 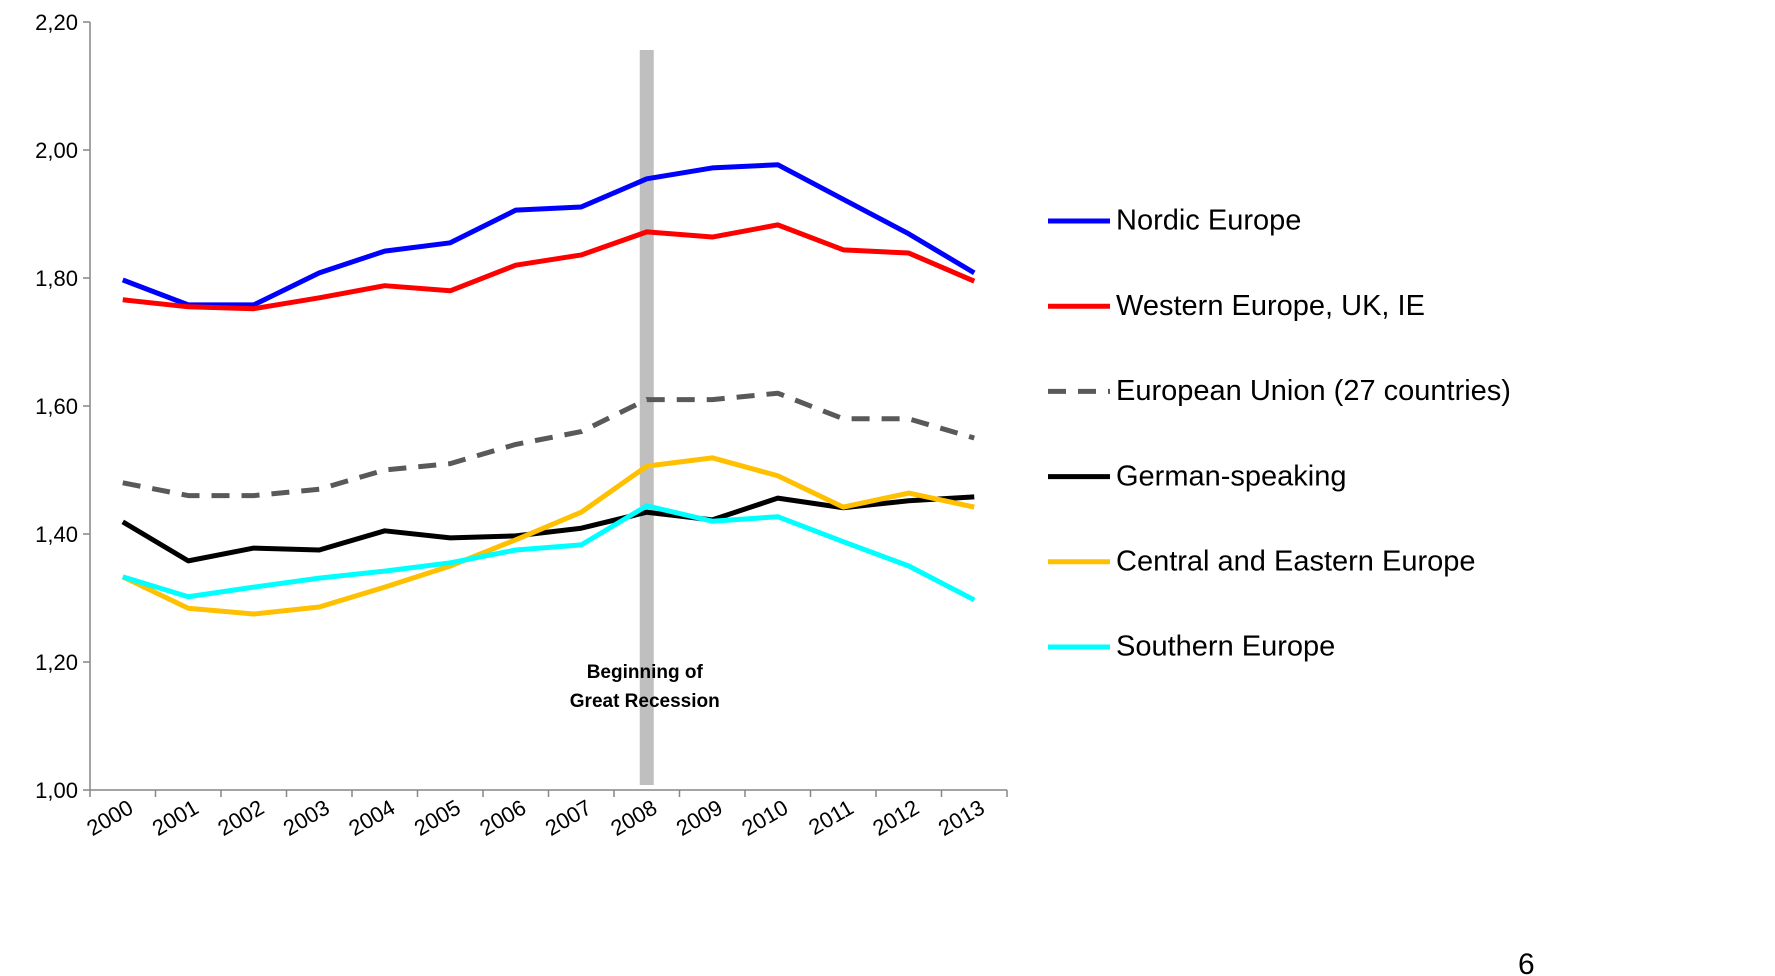 What do you see at coordinates (764, 818) in the screenshot?
I see `x-tick-label: 2010` at bounding box center [764, 818].